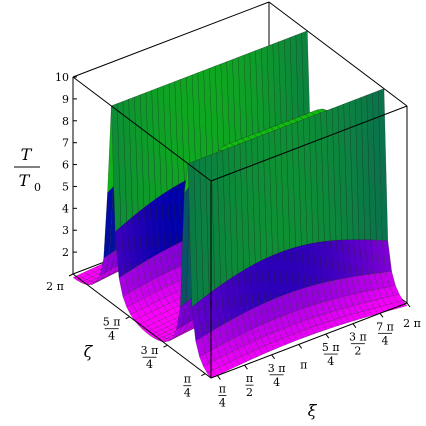  I want to click on z-tick-label: 9, so click(65, 99).